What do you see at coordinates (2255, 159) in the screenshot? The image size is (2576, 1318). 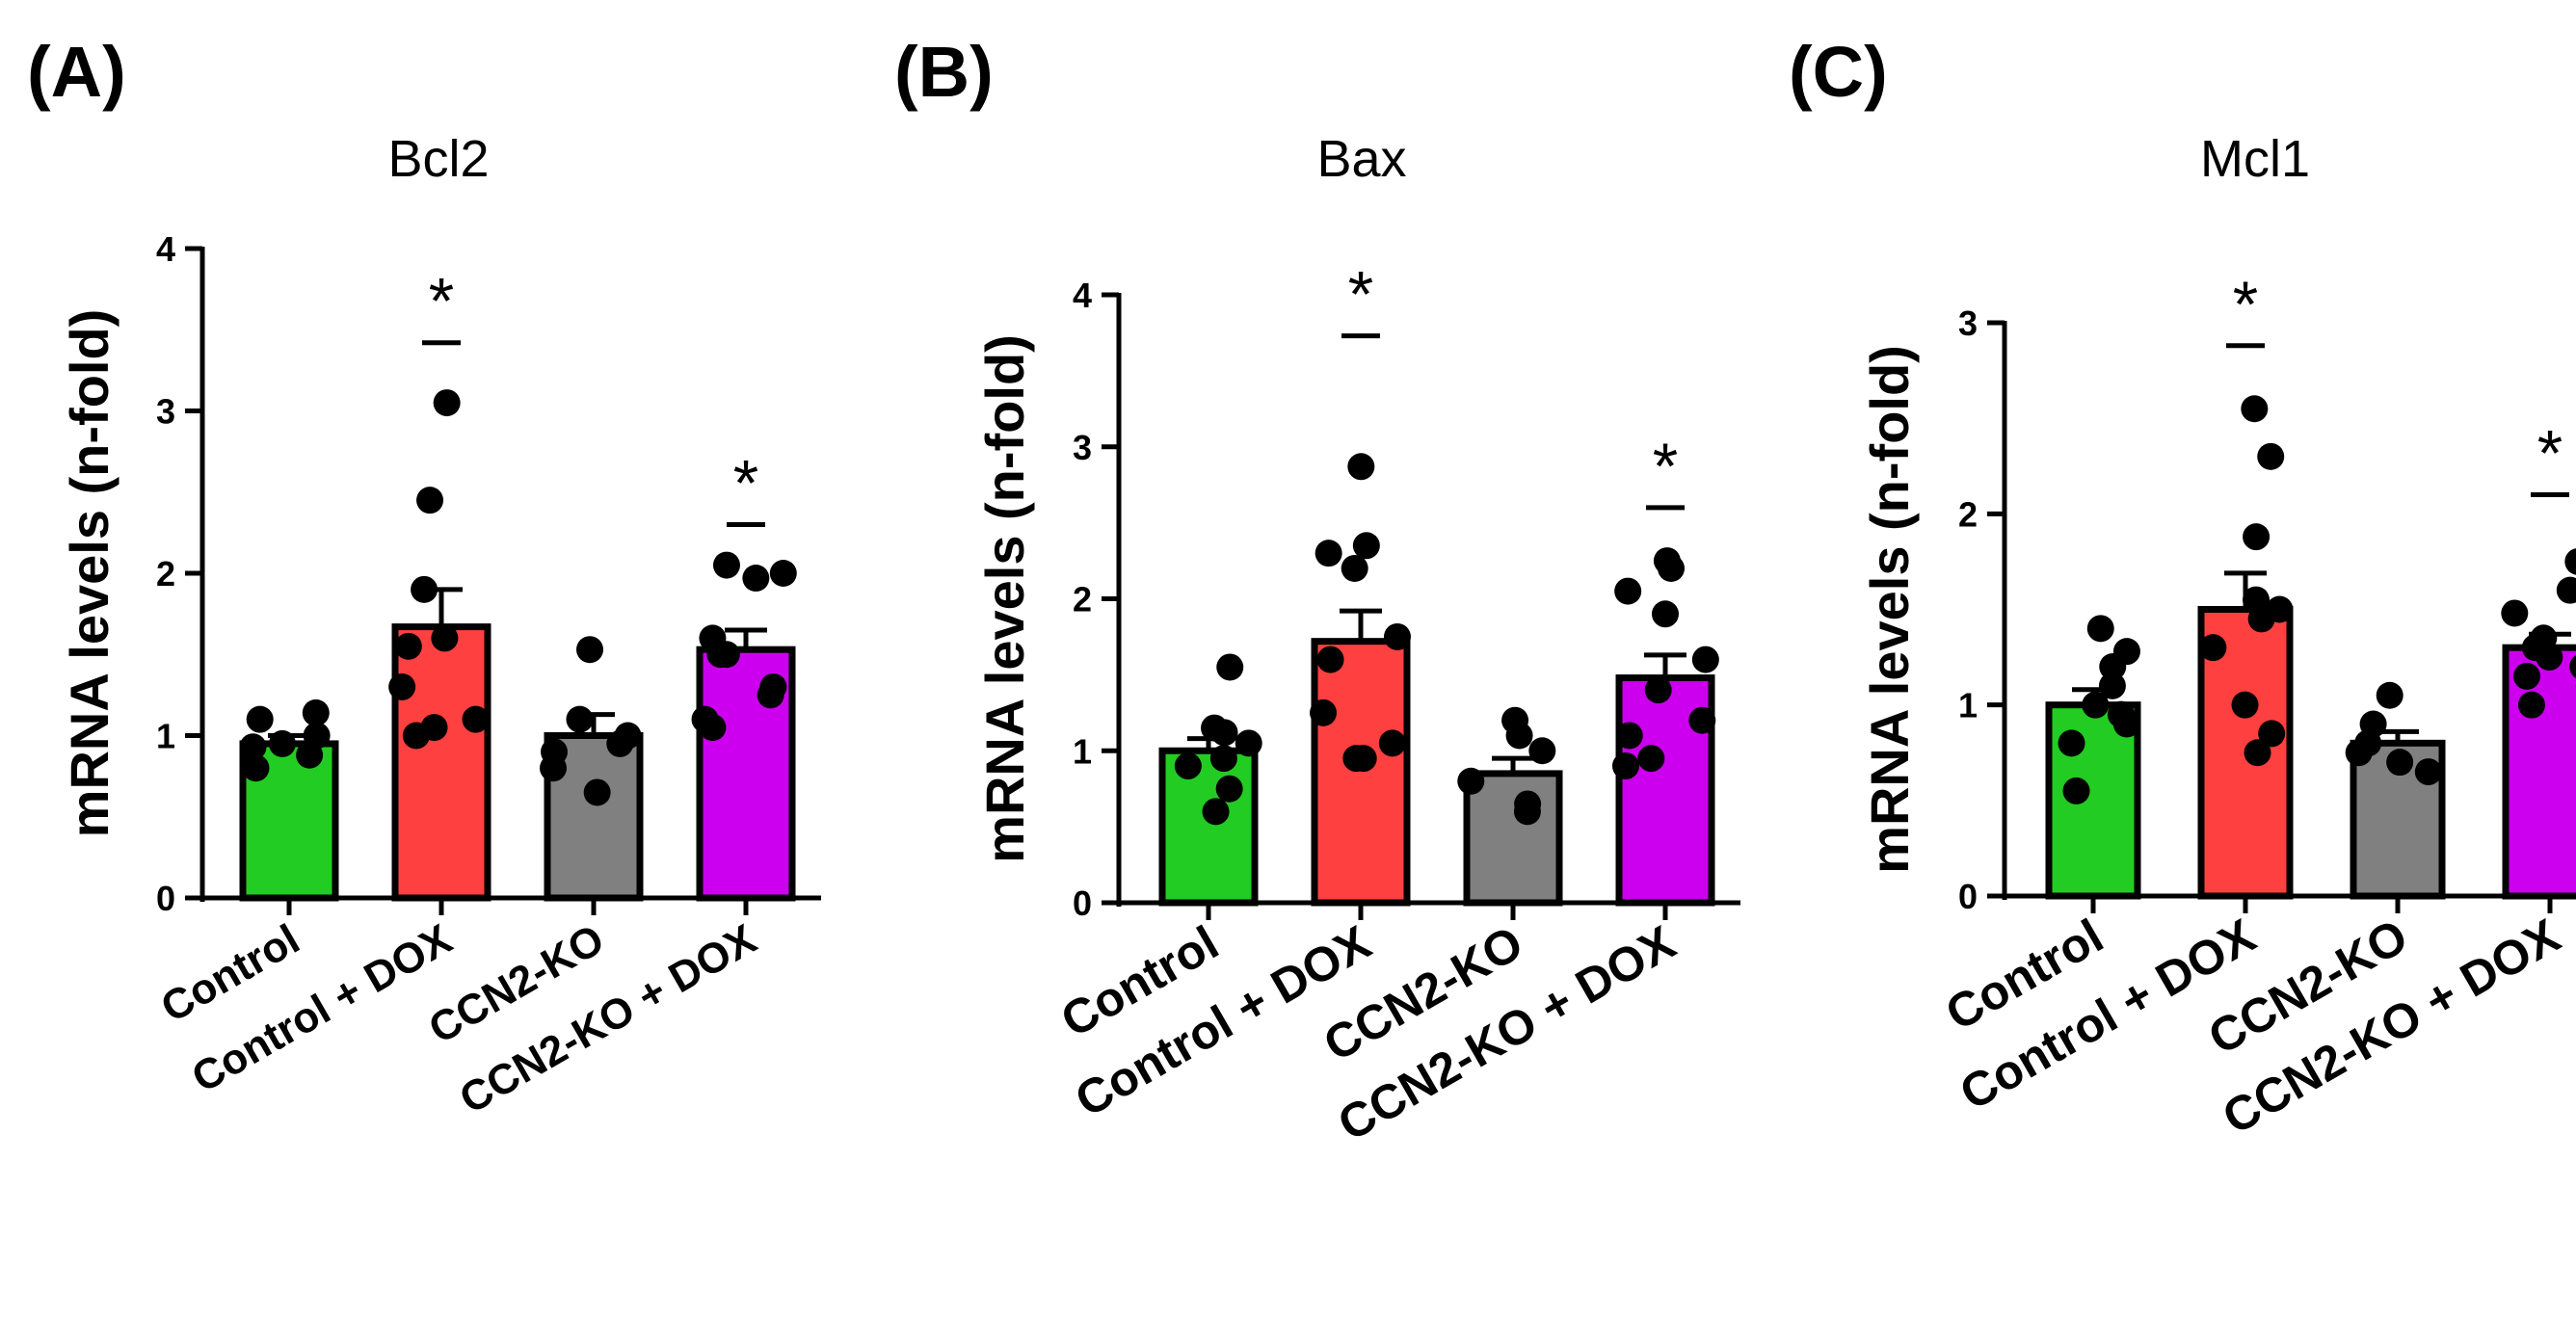 I see `chart-title: Mcl1` at bounding box center [2255, 159].